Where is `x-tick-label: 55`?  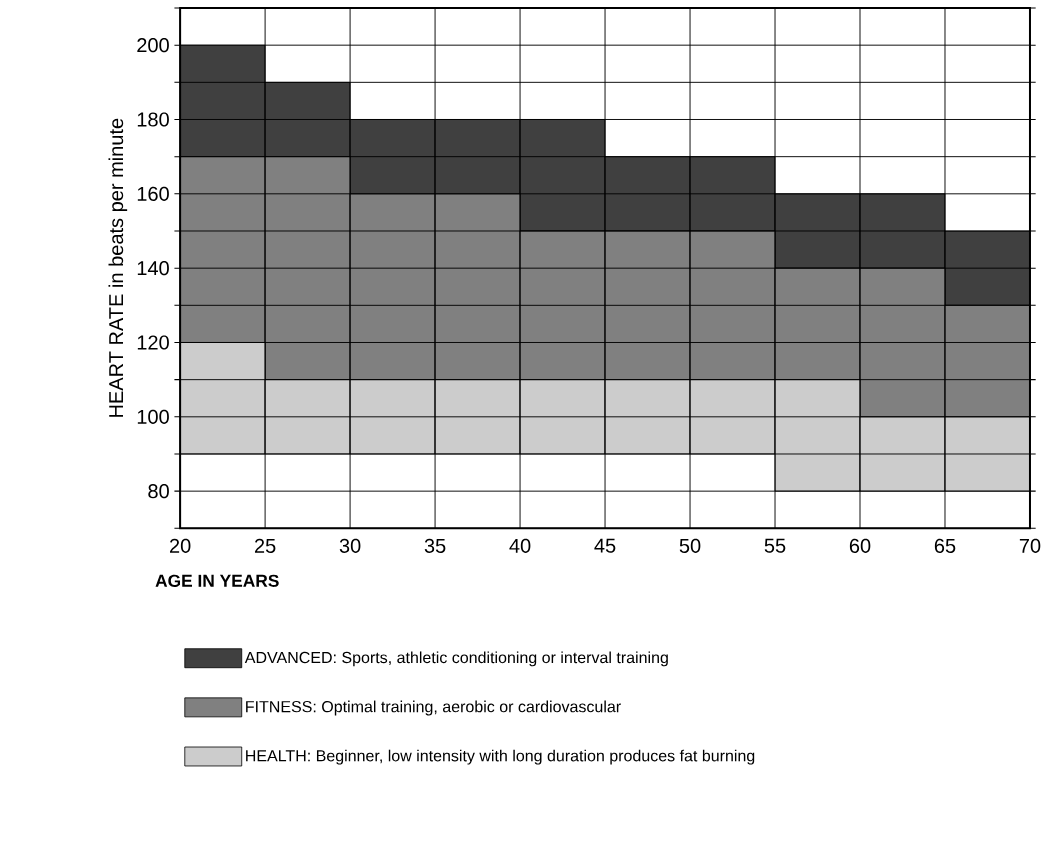 x-tick-label: 55 is located at coordinates (775, 545).